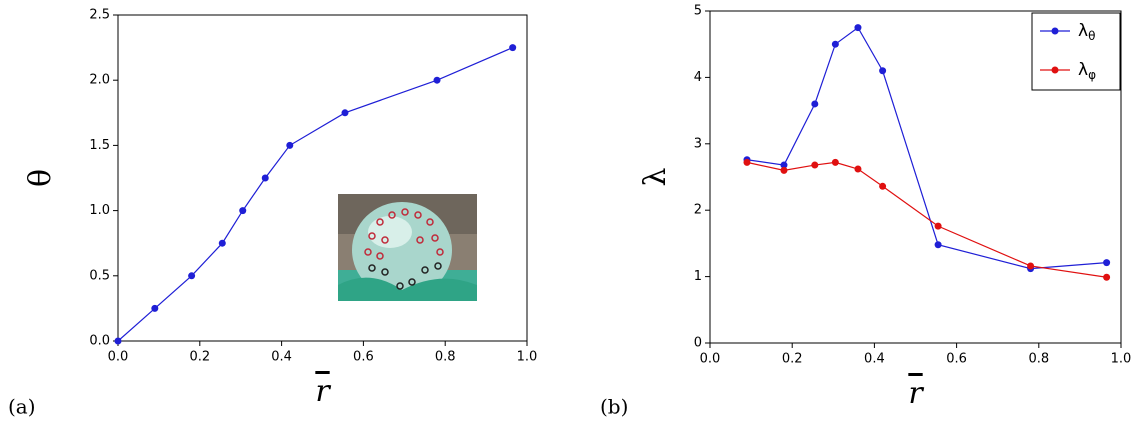  I want to click on legend-label: λθ, so click(1086, 32).